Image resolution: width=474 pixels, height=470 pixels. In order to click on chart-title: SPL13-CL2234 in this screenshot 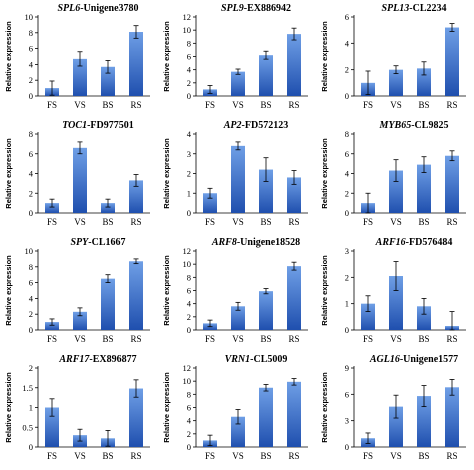, I will do `click(413, 8)`.